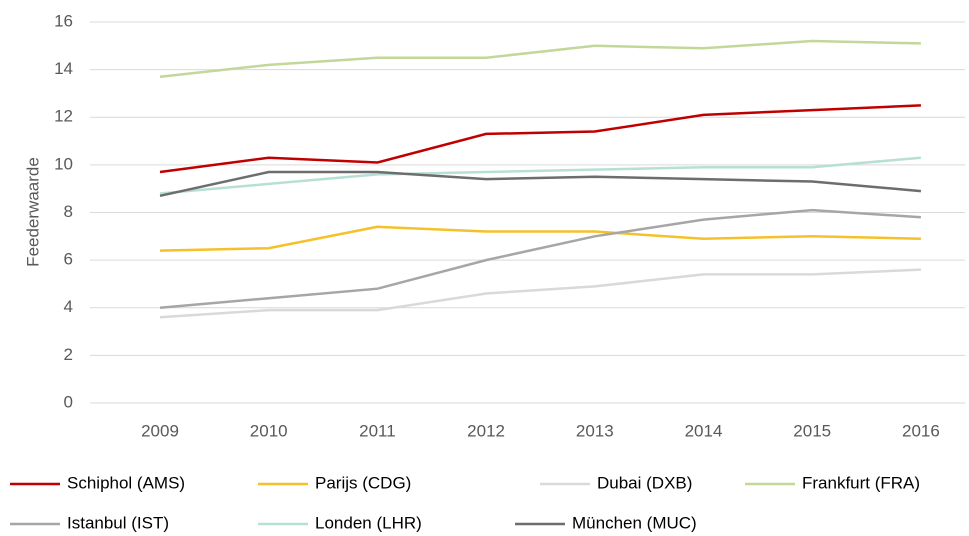 This screenshot has height=536, width=969. Describe the element at coordinates (63, 163) in the screenshot. I see `y-tick-label: 10` at that location.